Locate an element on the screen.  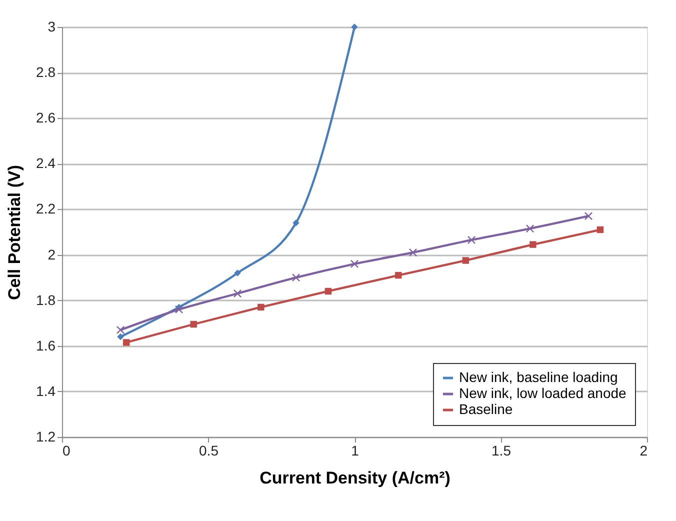
y-axis-title: Cell Potential (V) is located at coordinates (14, 232).